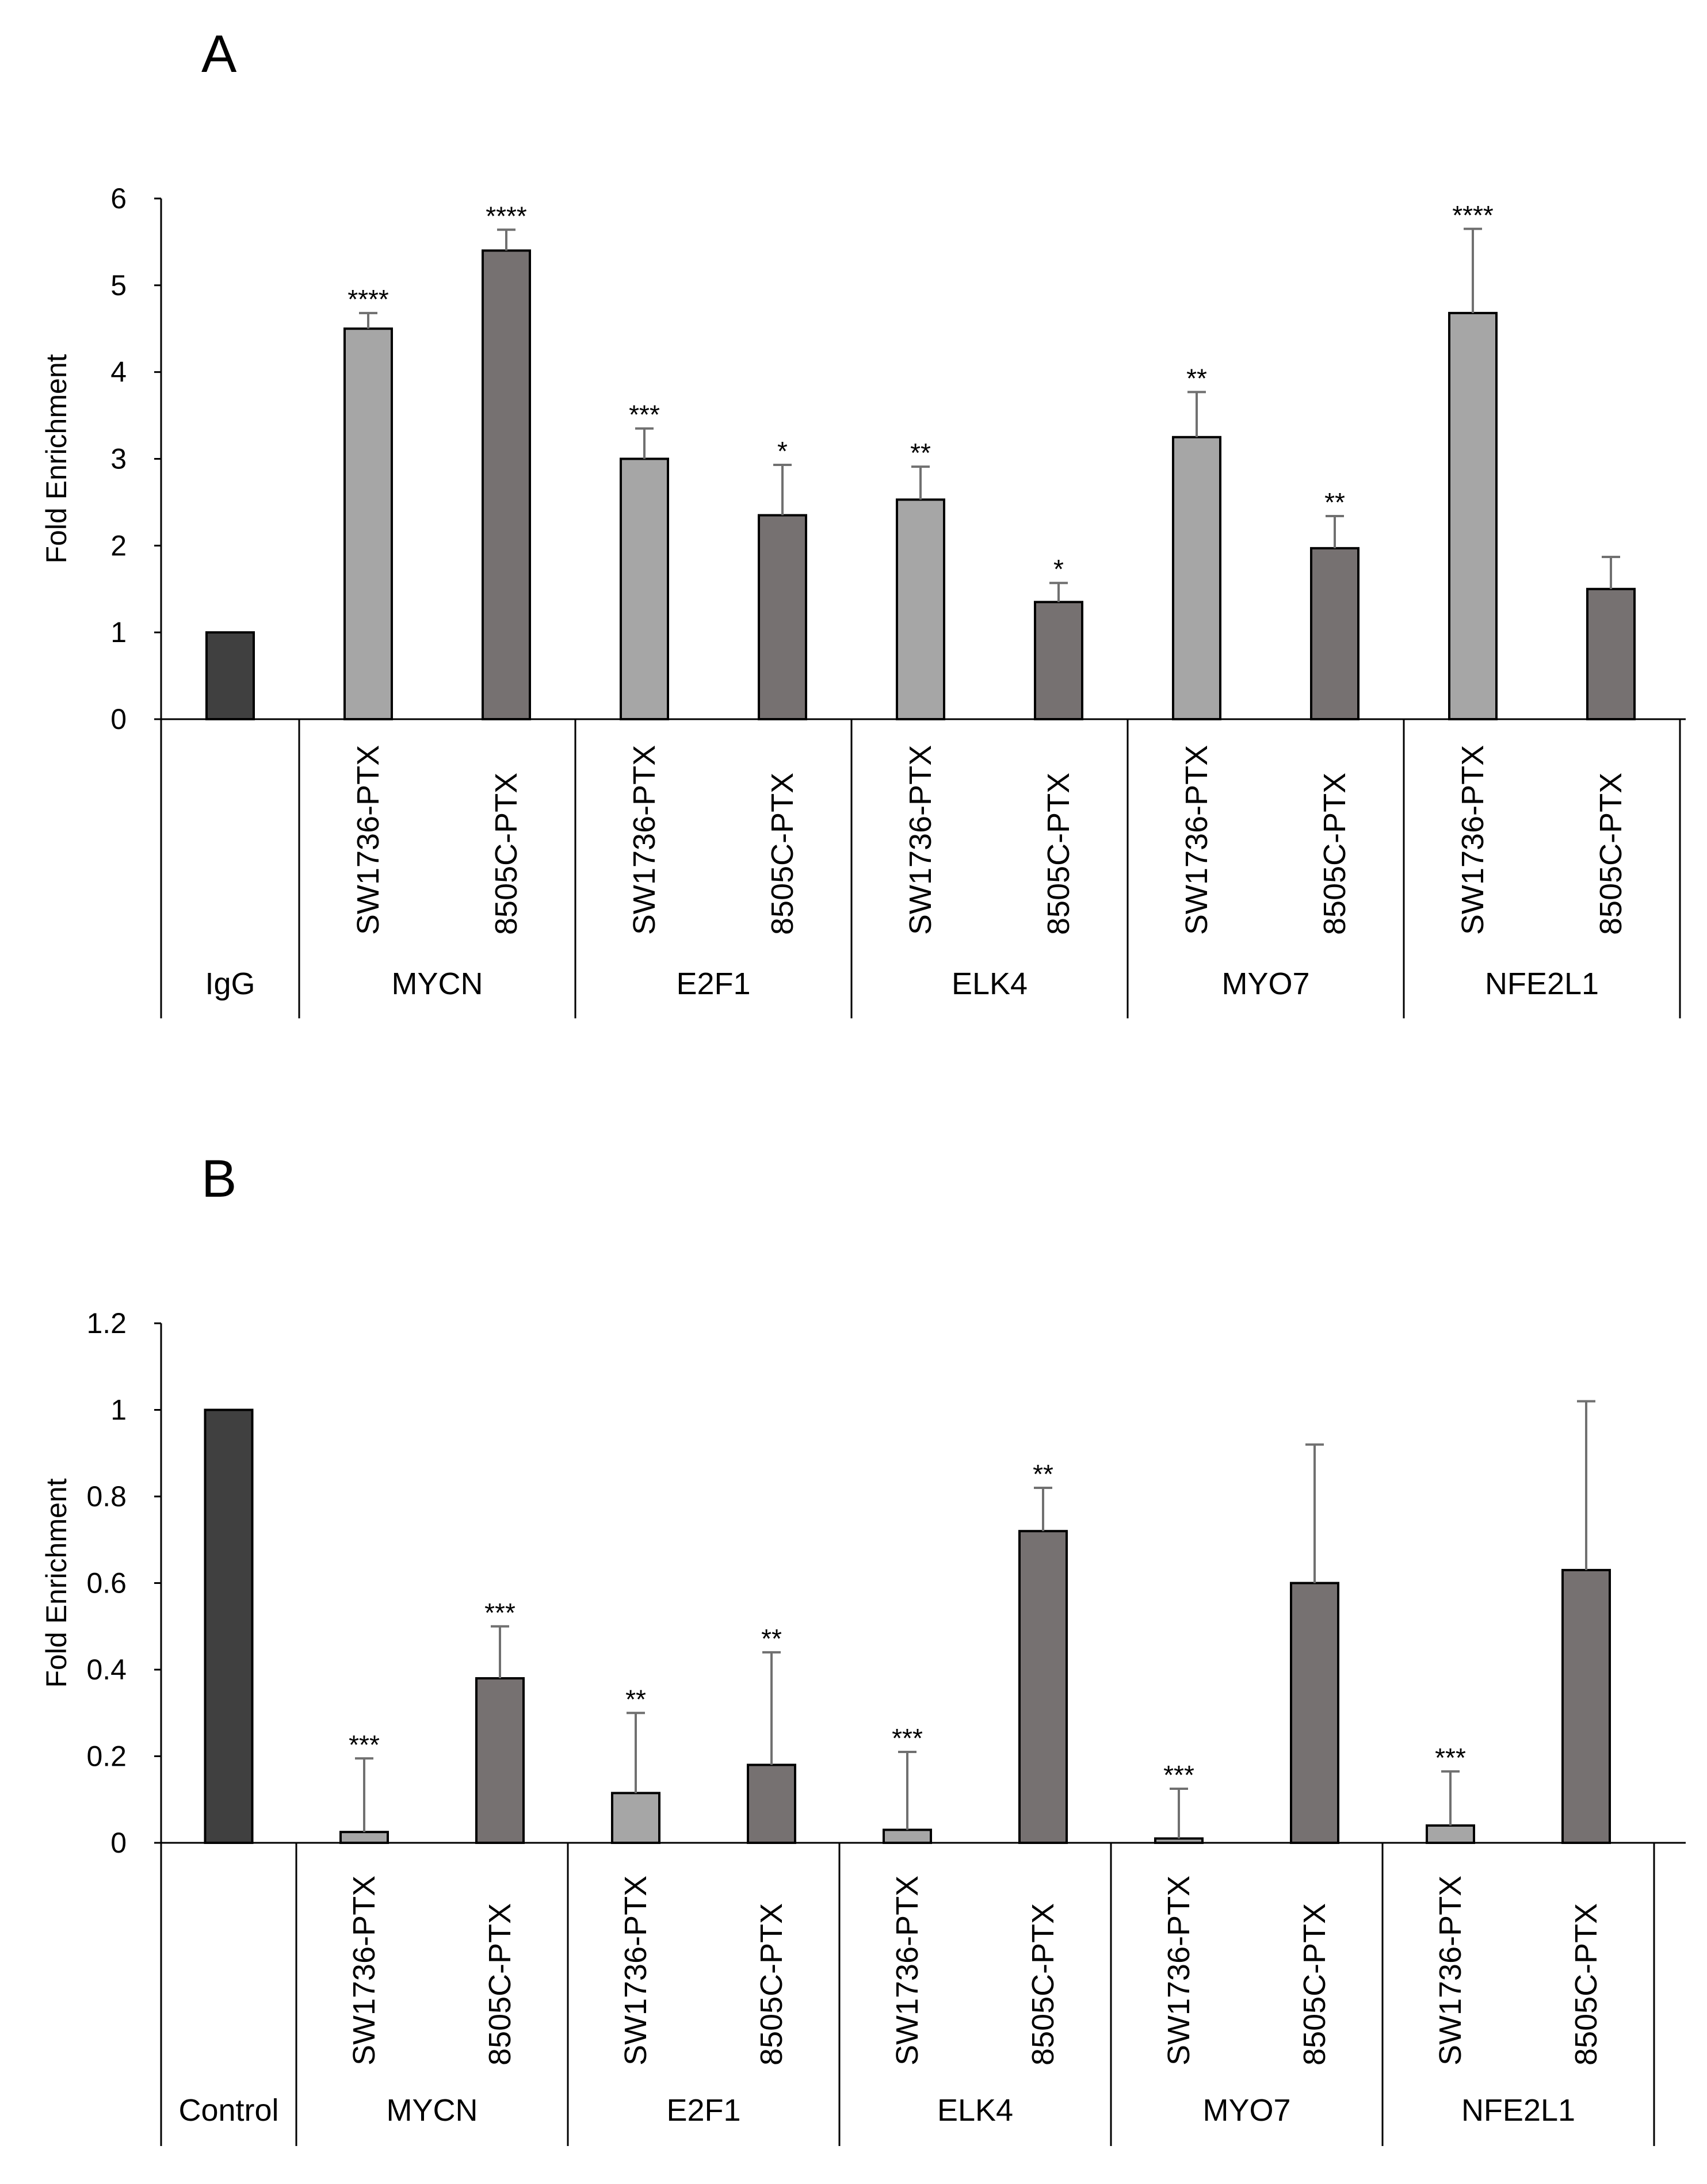 The width and height of the screenshot is (1707, 2184). Describe the element at coordinates (228, 2110) in the screenshot. I see `group-label: Control` at that location.